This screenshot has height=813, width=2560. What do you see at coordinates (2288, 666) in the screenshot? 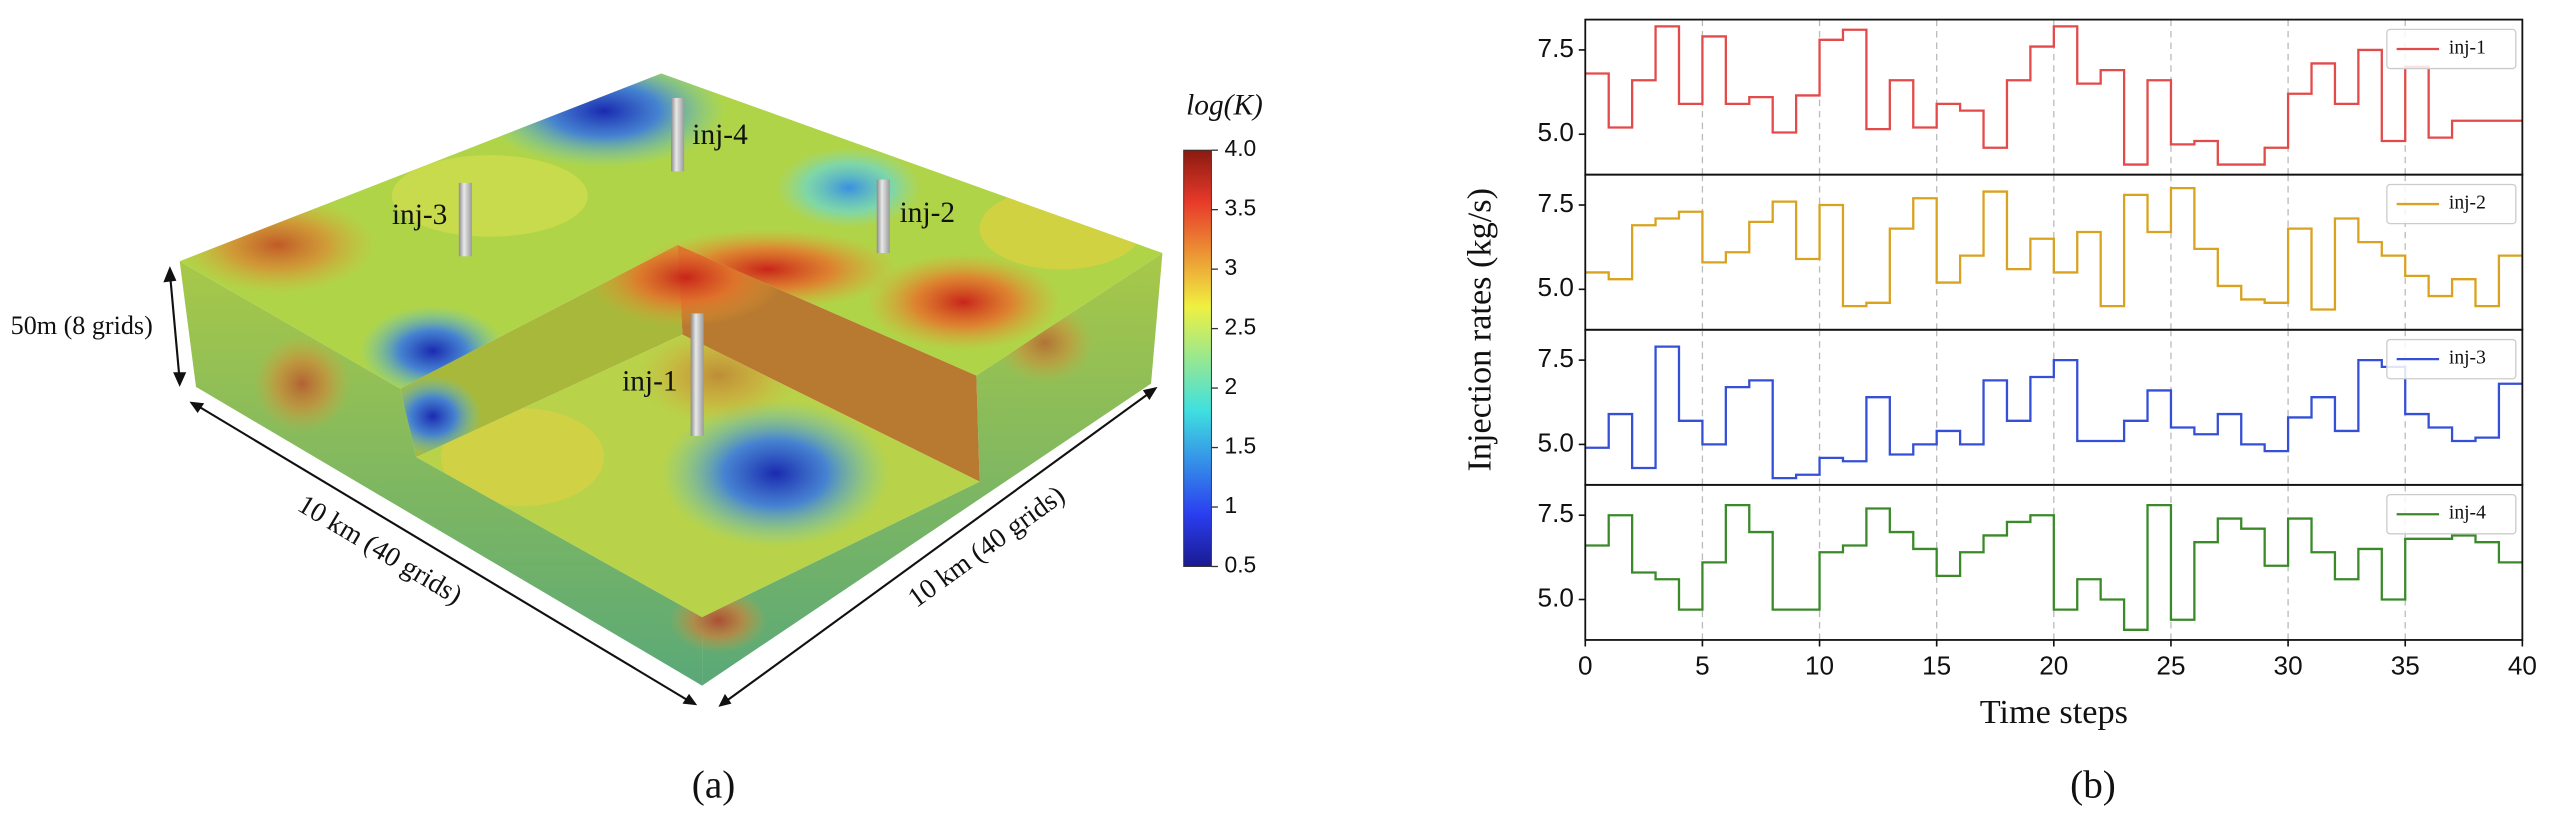
I see `x-tick-label: 30` at bounding box center [2288, 666].